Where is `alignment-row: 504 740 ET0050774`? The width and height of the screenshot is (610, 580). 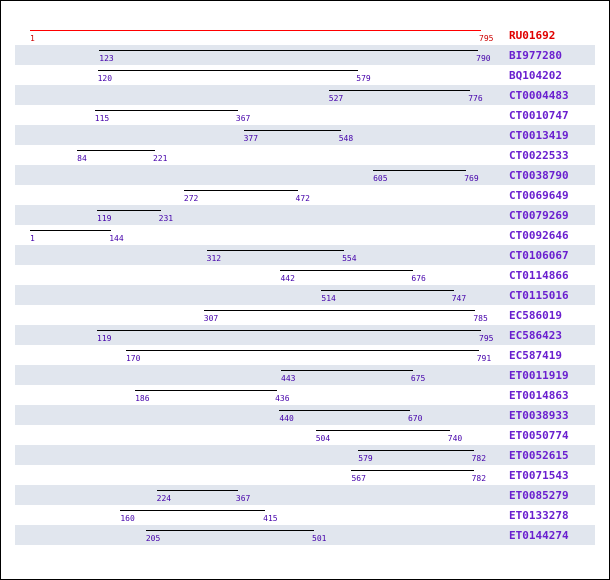
alignment-row: 504 740 ET0050774 is located at coordinates (305, 435).